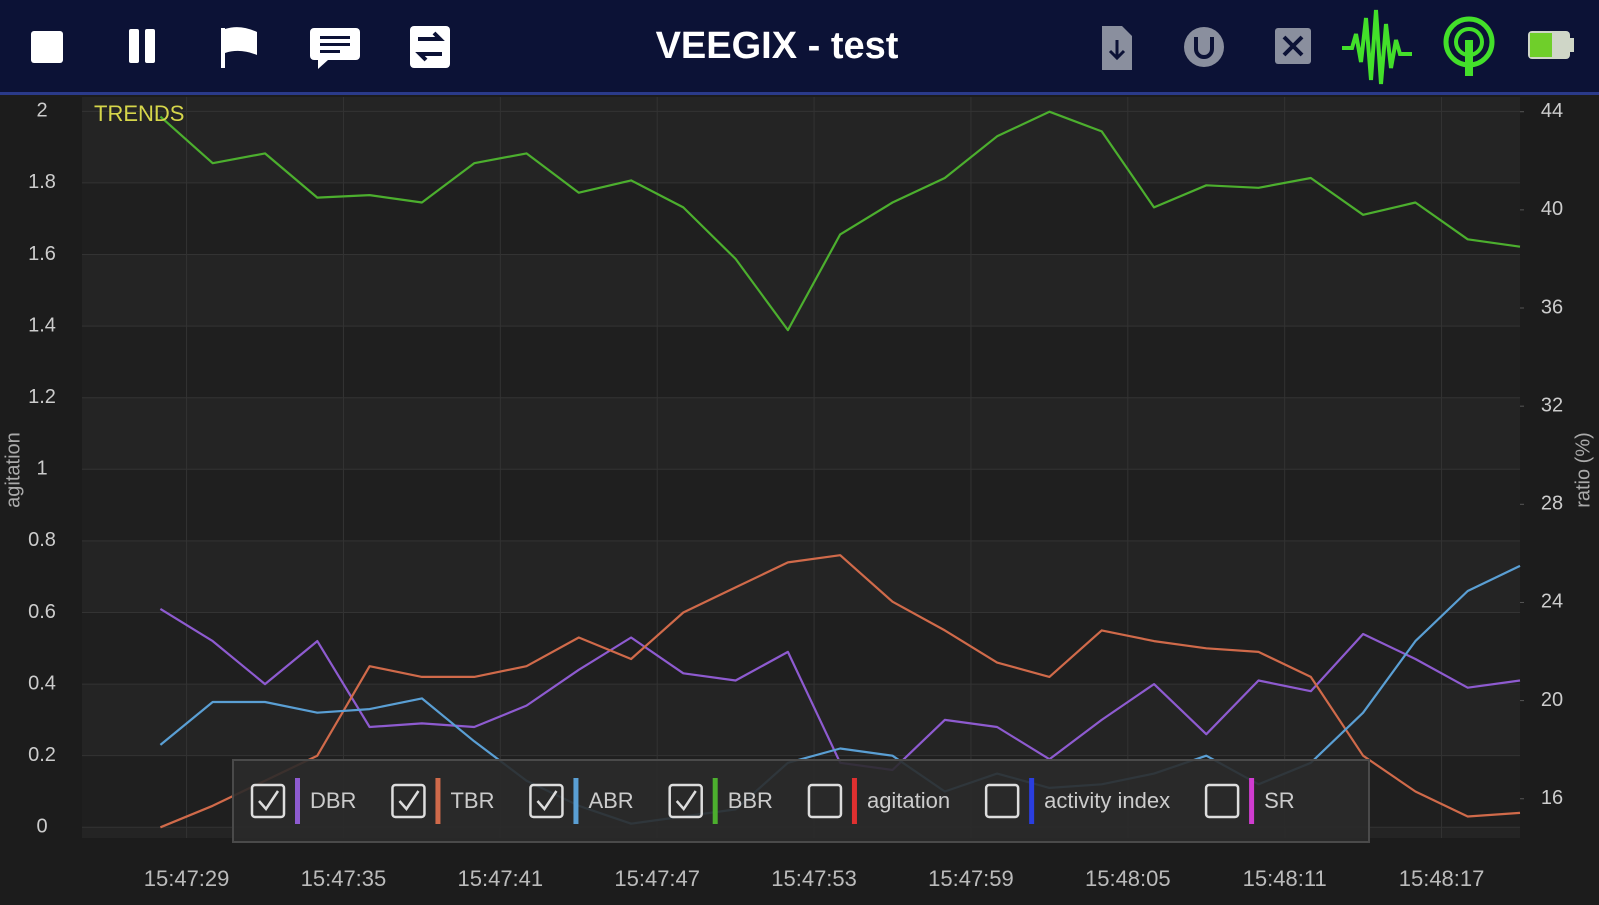 This screenshot has width=1599, height=905. What do you see at coordinates (42, 612) in the screenshot?
I see `y-tick-label: 0.6` at bounding box center [42, 612].